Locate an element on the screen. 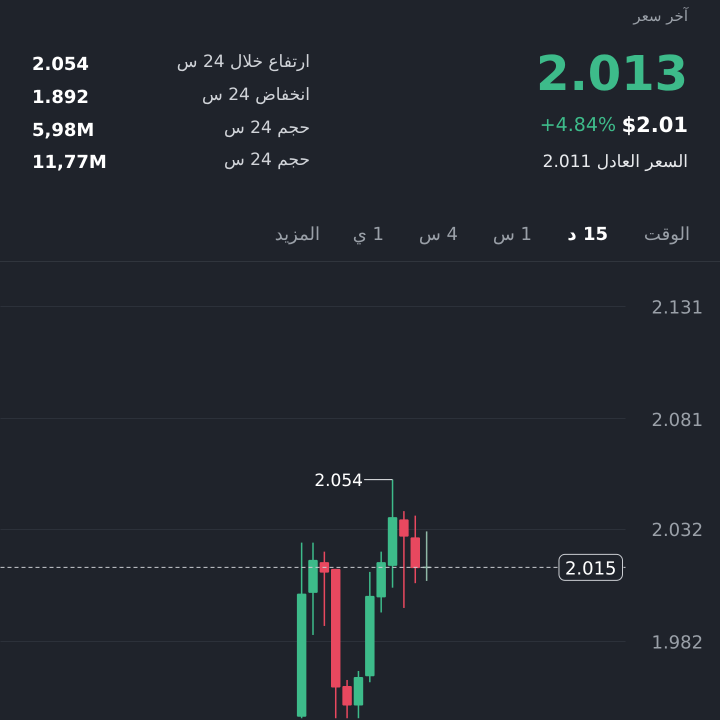 This screenshot has width=720, height=720. text: 1 س is located at coordinates (512, 235).